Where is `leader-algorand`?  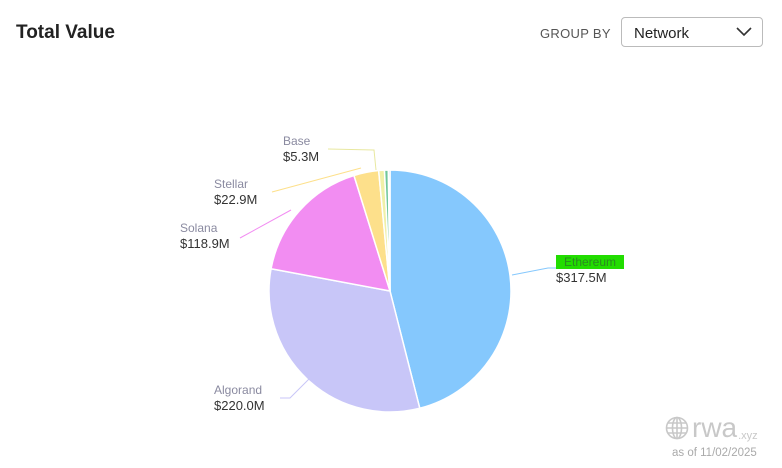
leader-algorand is located at coordinates (295, 388).